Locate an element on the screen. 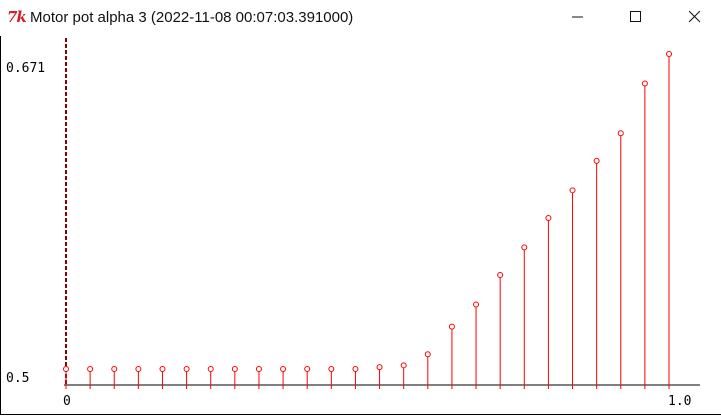  maximize-button is located at coordinates (636, 17).